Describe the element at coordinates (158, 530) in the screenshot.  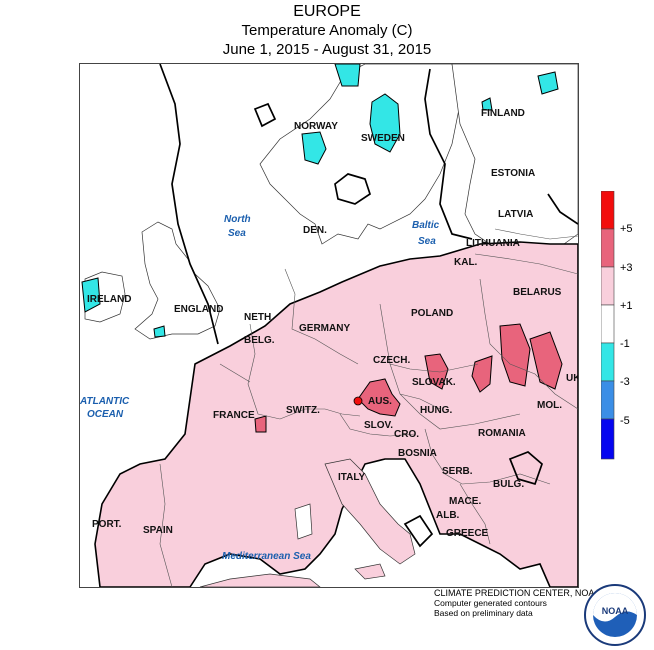
I see `label-spain: SPAIN` at that location.